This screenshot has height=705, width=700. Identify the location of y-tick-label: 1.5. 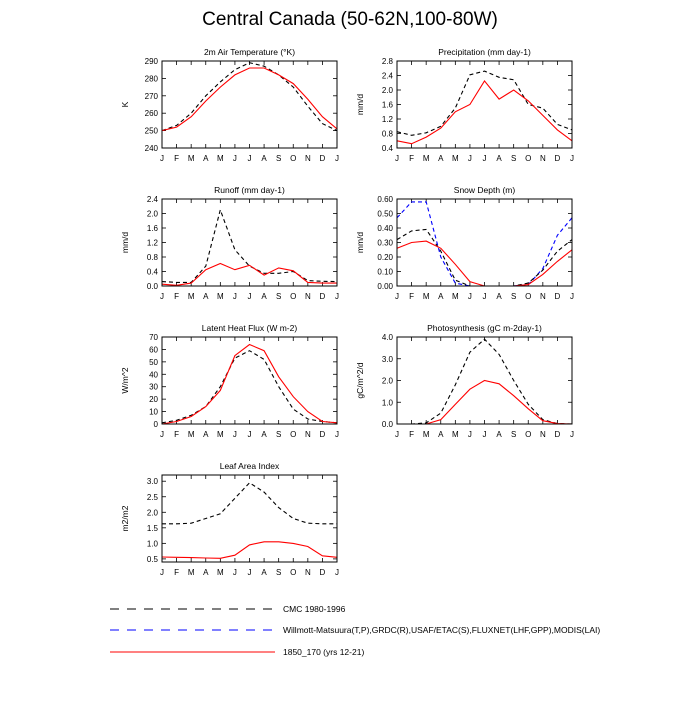
(153, 528).